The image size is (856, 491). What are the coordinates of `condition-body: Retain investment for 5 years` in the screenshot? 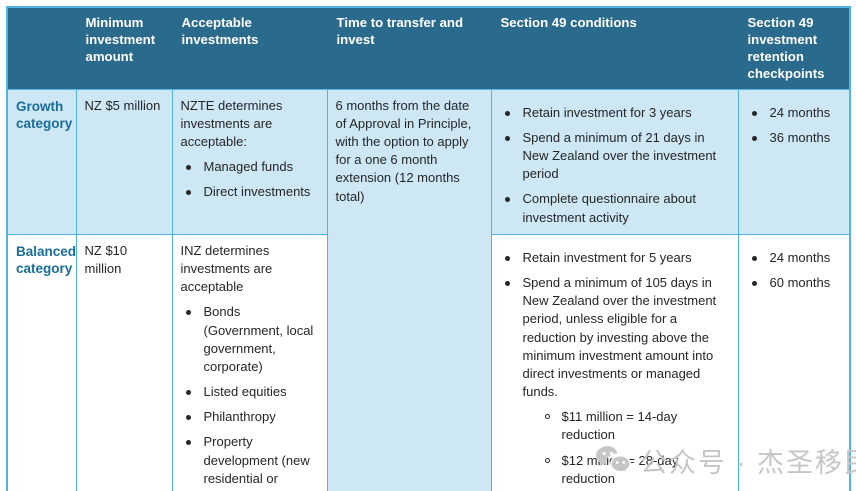 It's located at (626, 258).